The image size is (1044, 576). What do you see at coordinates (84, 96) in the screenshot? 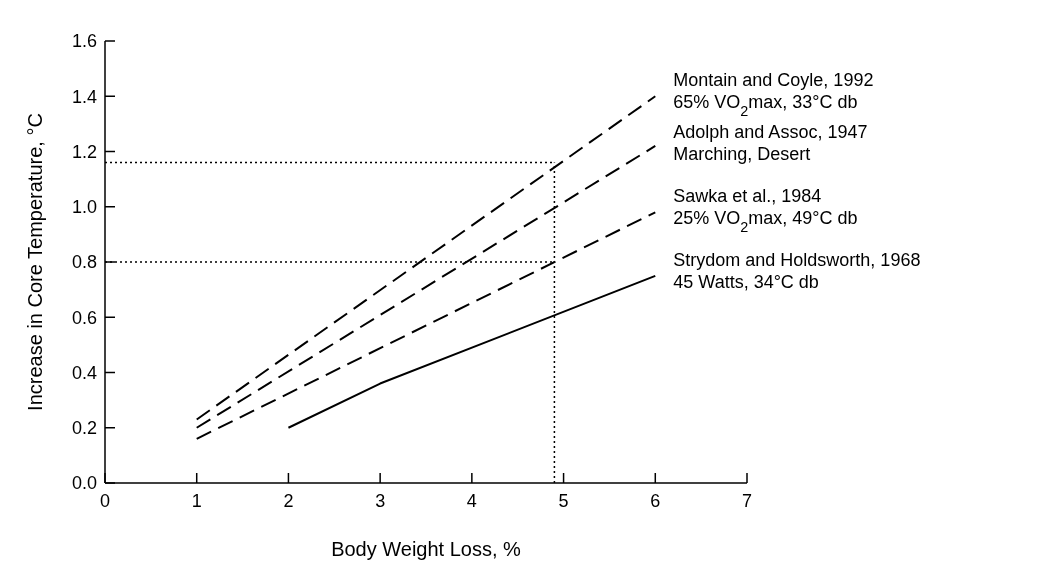
I see `y-tick-label: 1.4` at bounding box center [84, 96].